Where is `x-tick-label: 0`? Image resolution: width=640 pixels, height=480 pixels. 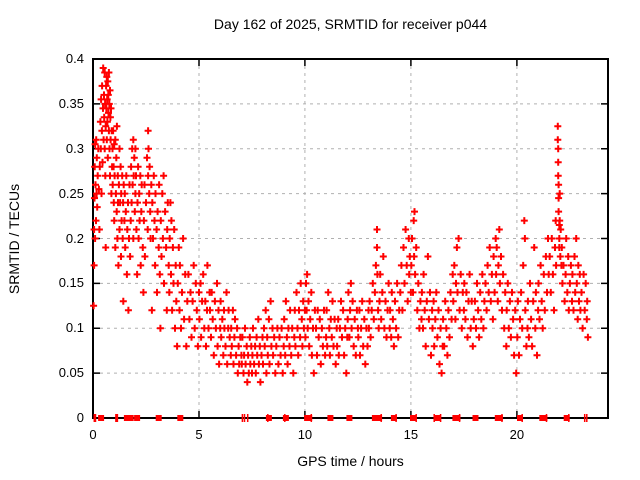
x-tick-label: 0 is located at coordinates (93, 434).